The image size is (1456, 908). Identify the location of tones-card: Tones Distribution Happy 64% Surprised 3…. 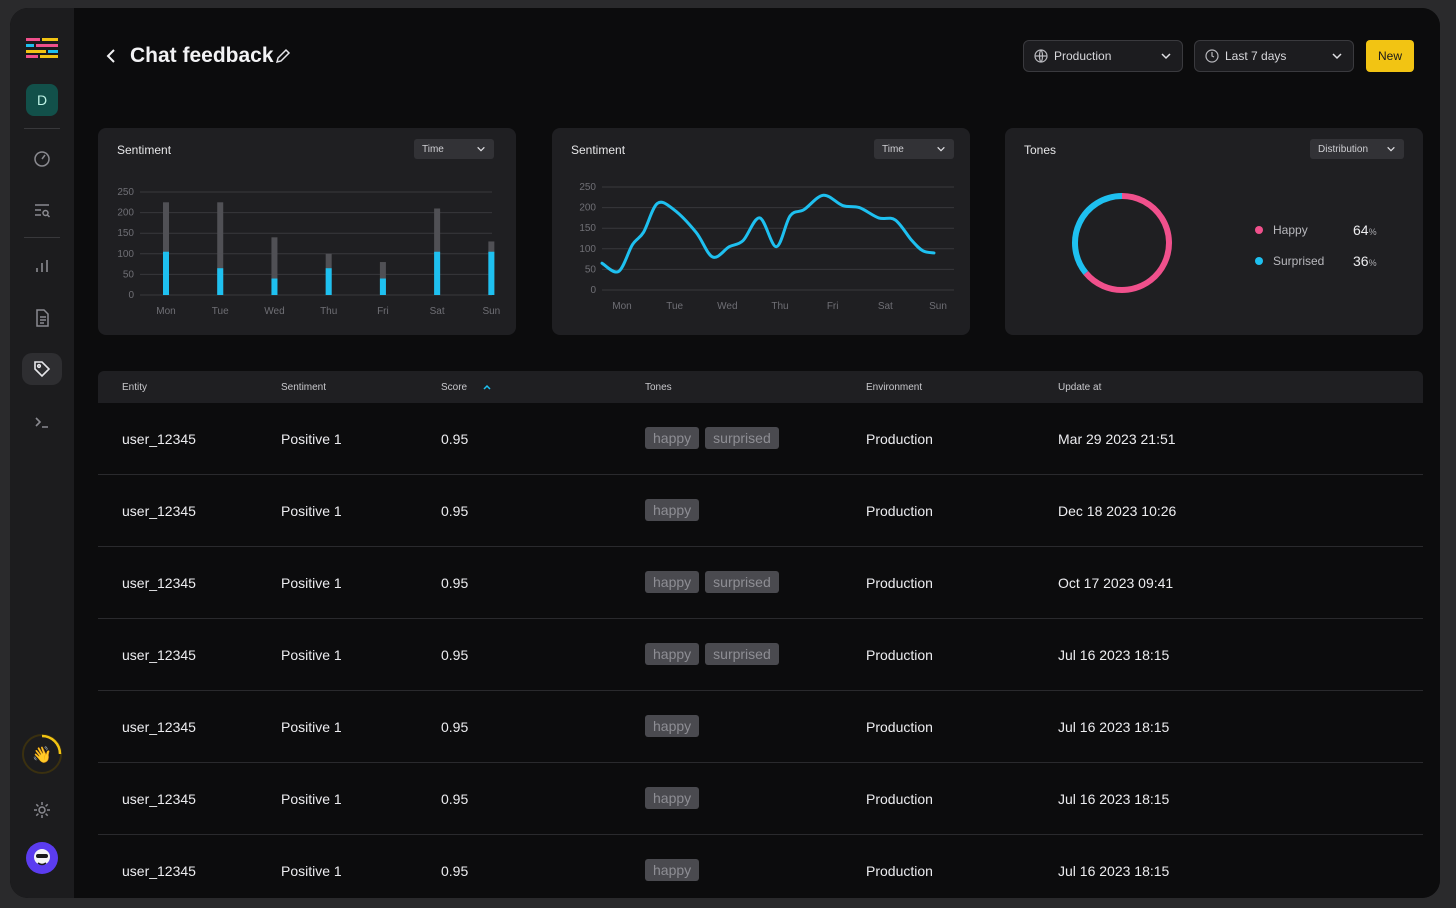
(1214, 231).